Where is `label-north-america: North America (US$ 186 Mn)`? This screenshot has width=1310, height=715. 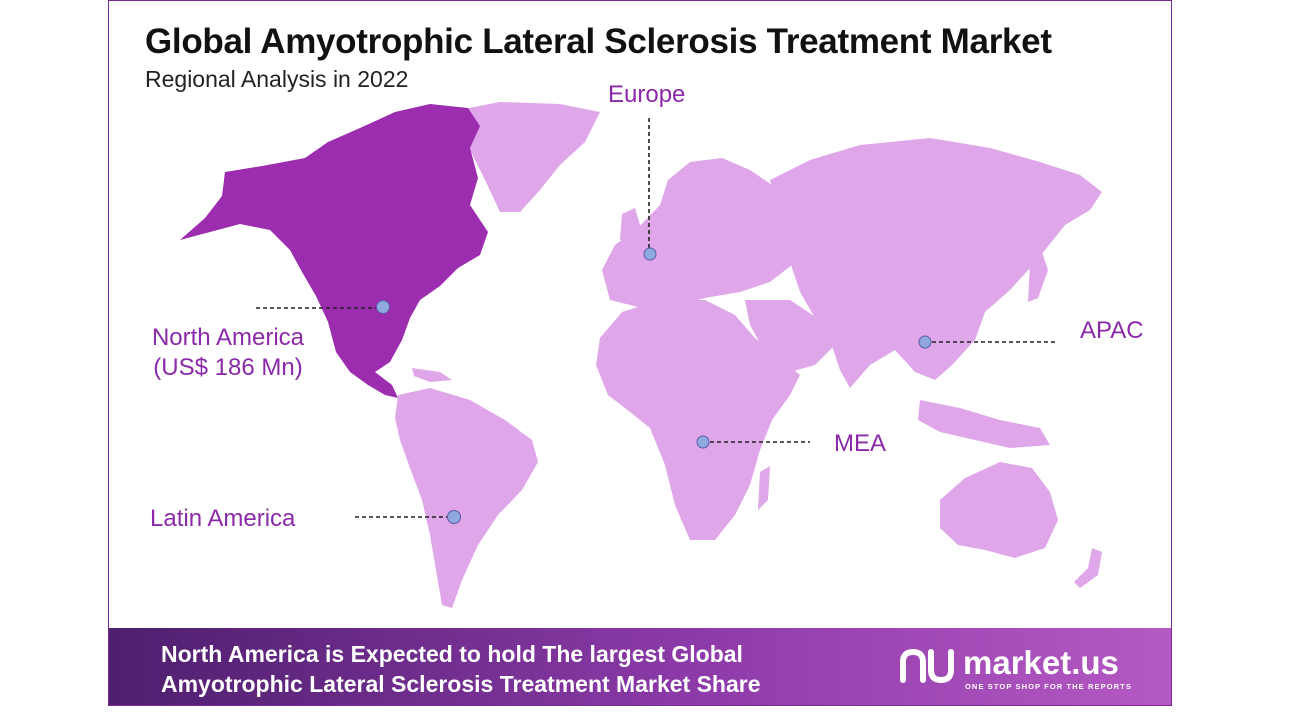
label-north-america: North America (US$ 186 Mn) is located at coordinates (228, 353).